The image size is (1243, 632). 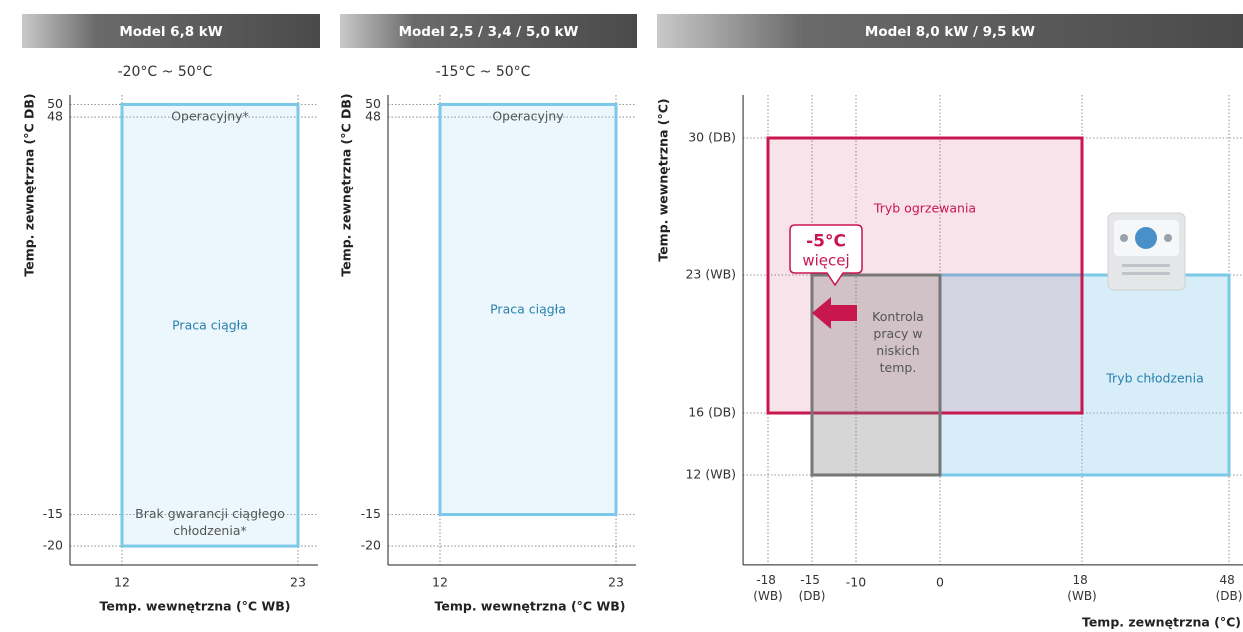 What do you see at coordinates (826, 260) in the screenshot?
I see `annotation: więcej` at bounding box center [826, 260].